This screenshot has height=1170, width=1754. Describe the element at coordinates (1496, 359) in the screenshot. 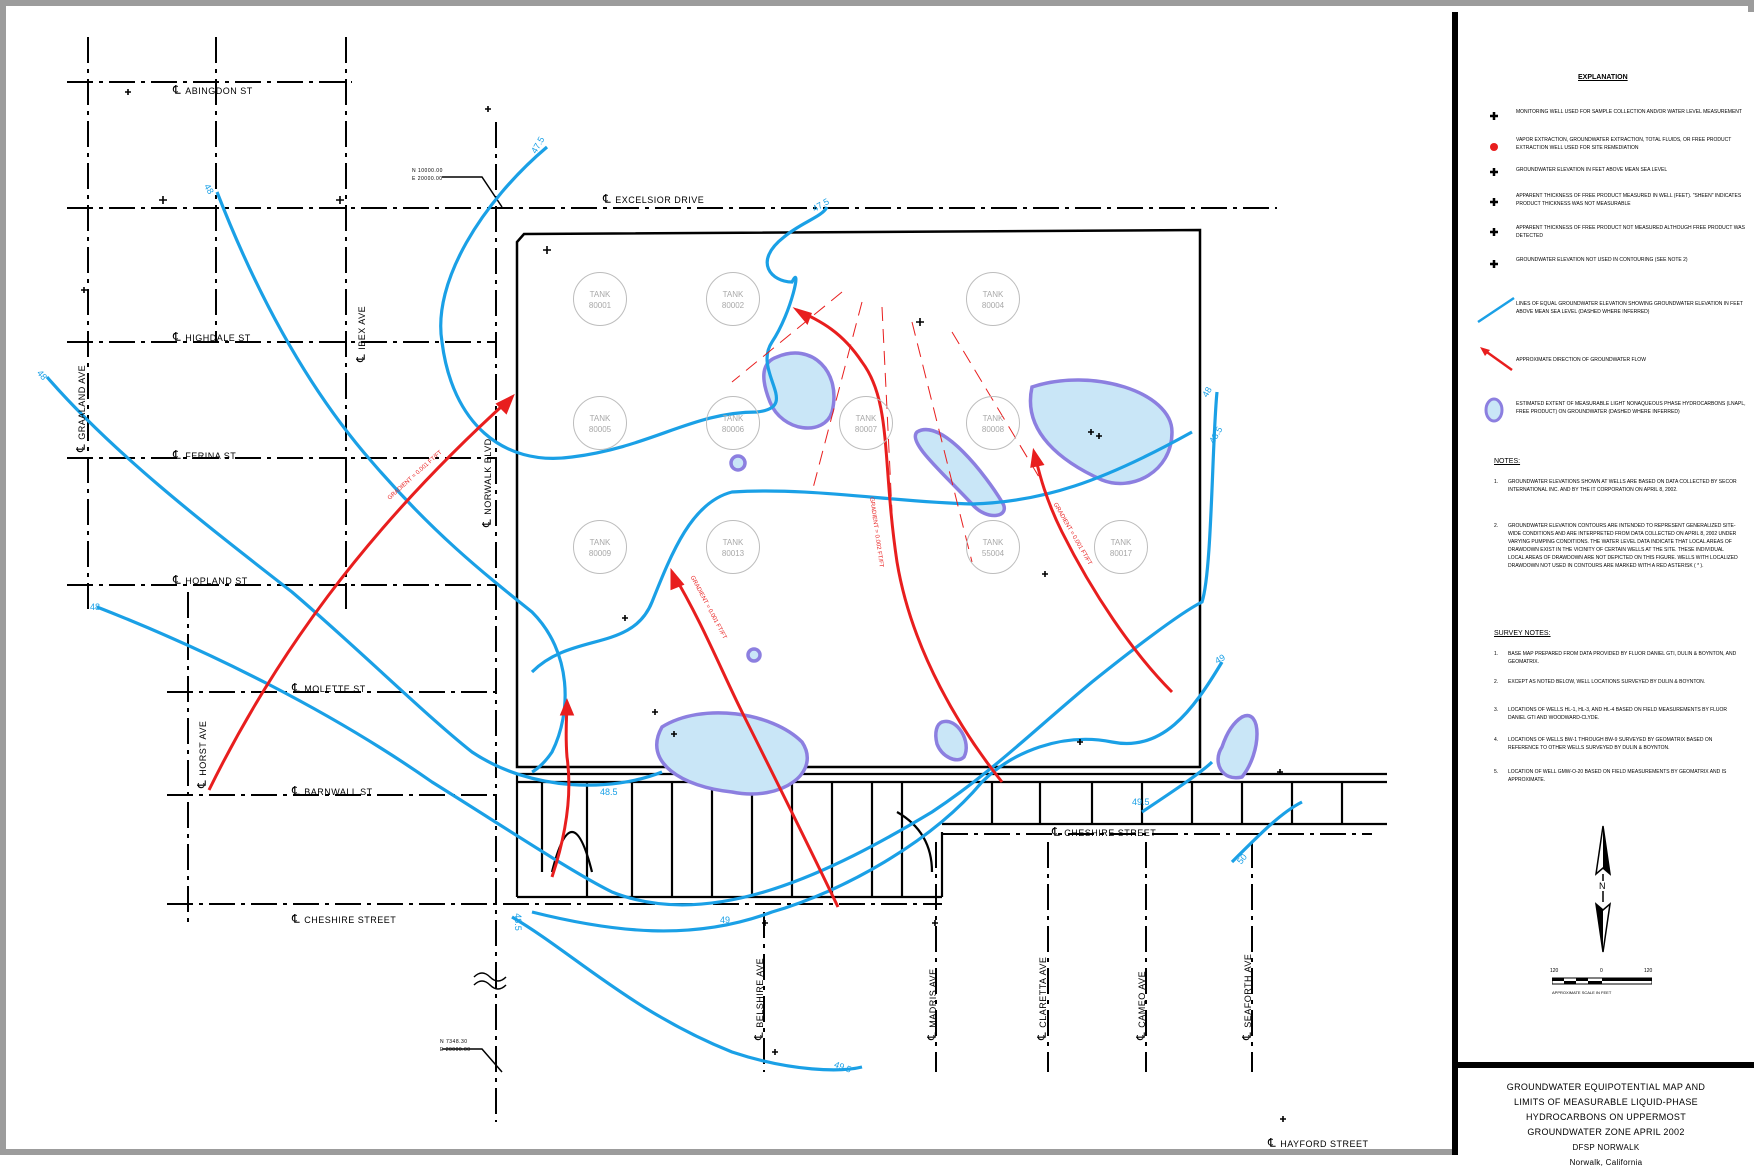

I see `flow-arrow-icon` at that location.